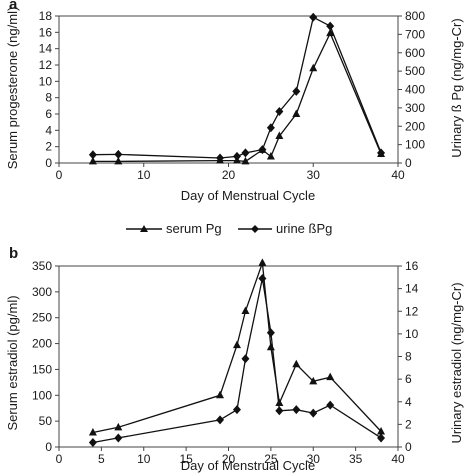  What do you see at coordinates (42, 266) in the screenshot?
I see `panel-b-left-y-tick-label: 350` at bounding box center [42, 266].